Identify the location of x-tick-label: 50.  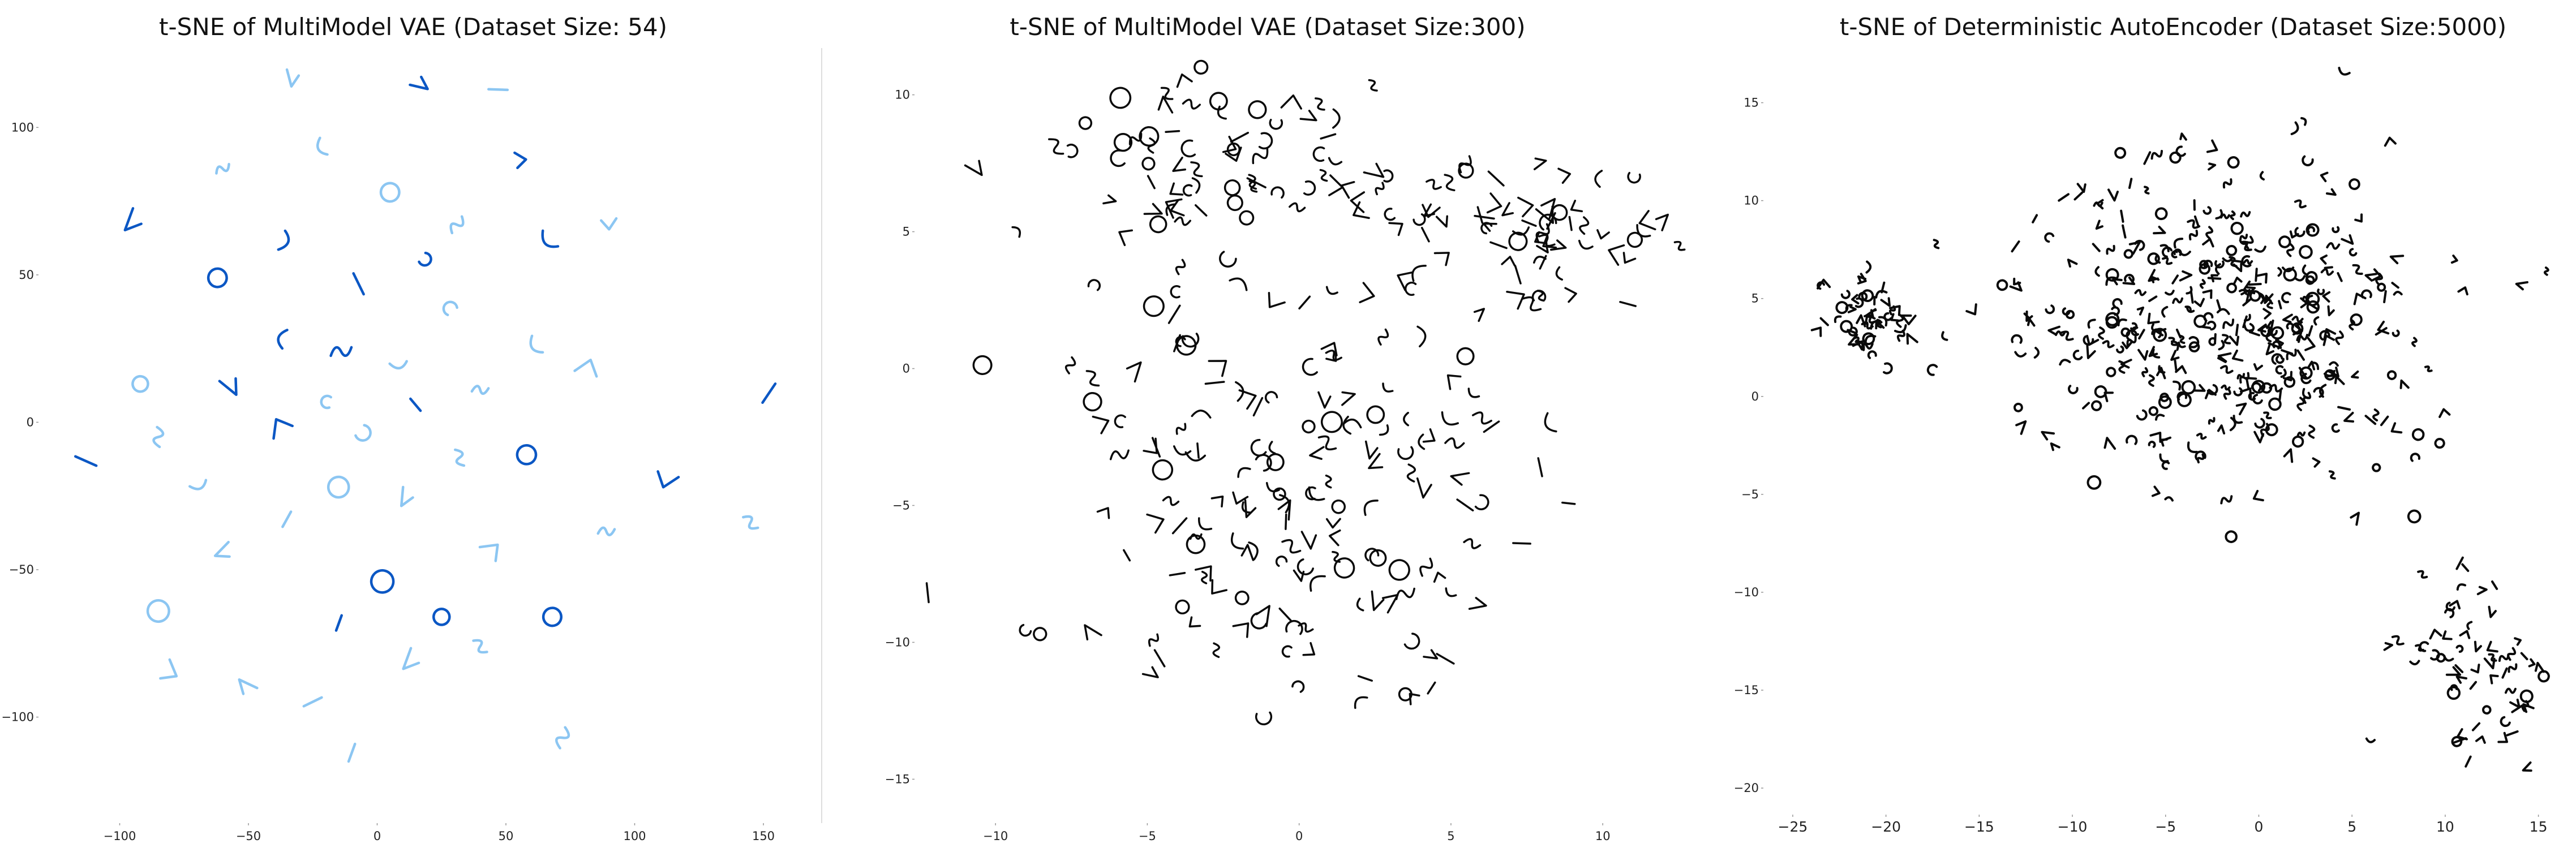
(506, 836).